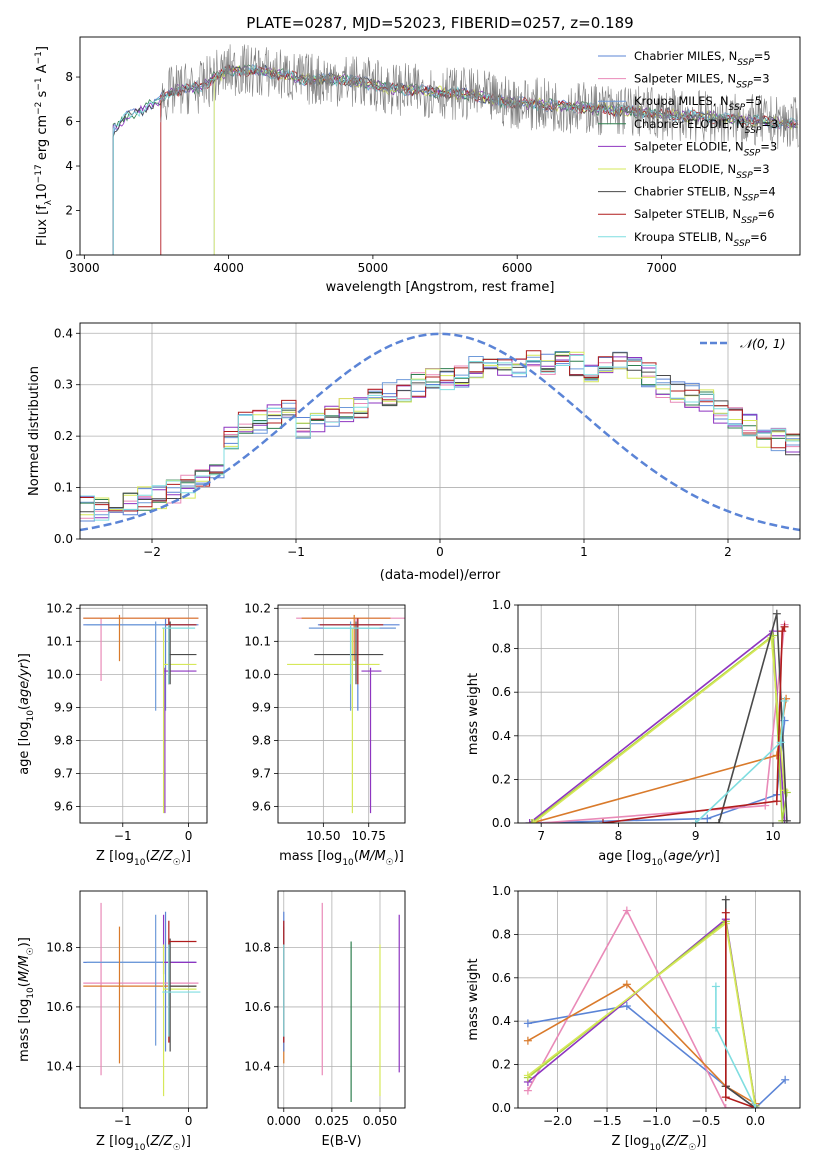 The width and height of the screenshot is (819, 1170). I want to click on legend-label: Chabrier STELIB, NSSP=4, so click(705, 194).